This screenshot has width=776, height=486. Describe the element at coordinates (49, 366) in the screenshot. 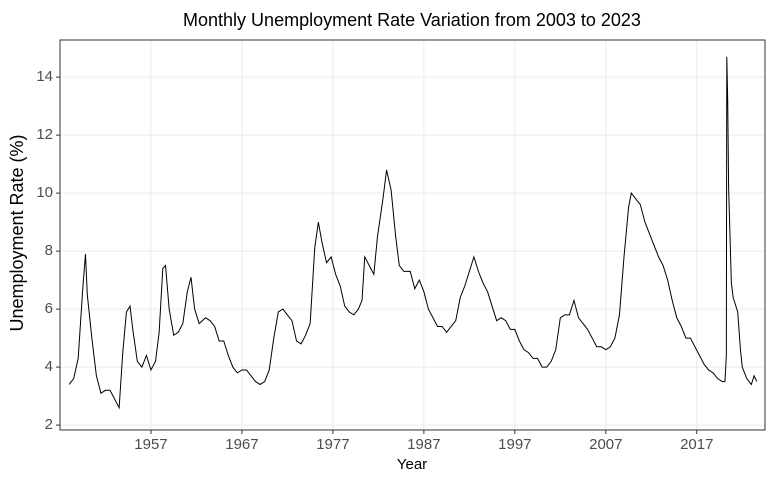

I see `y-tick-label: 4` at that location.